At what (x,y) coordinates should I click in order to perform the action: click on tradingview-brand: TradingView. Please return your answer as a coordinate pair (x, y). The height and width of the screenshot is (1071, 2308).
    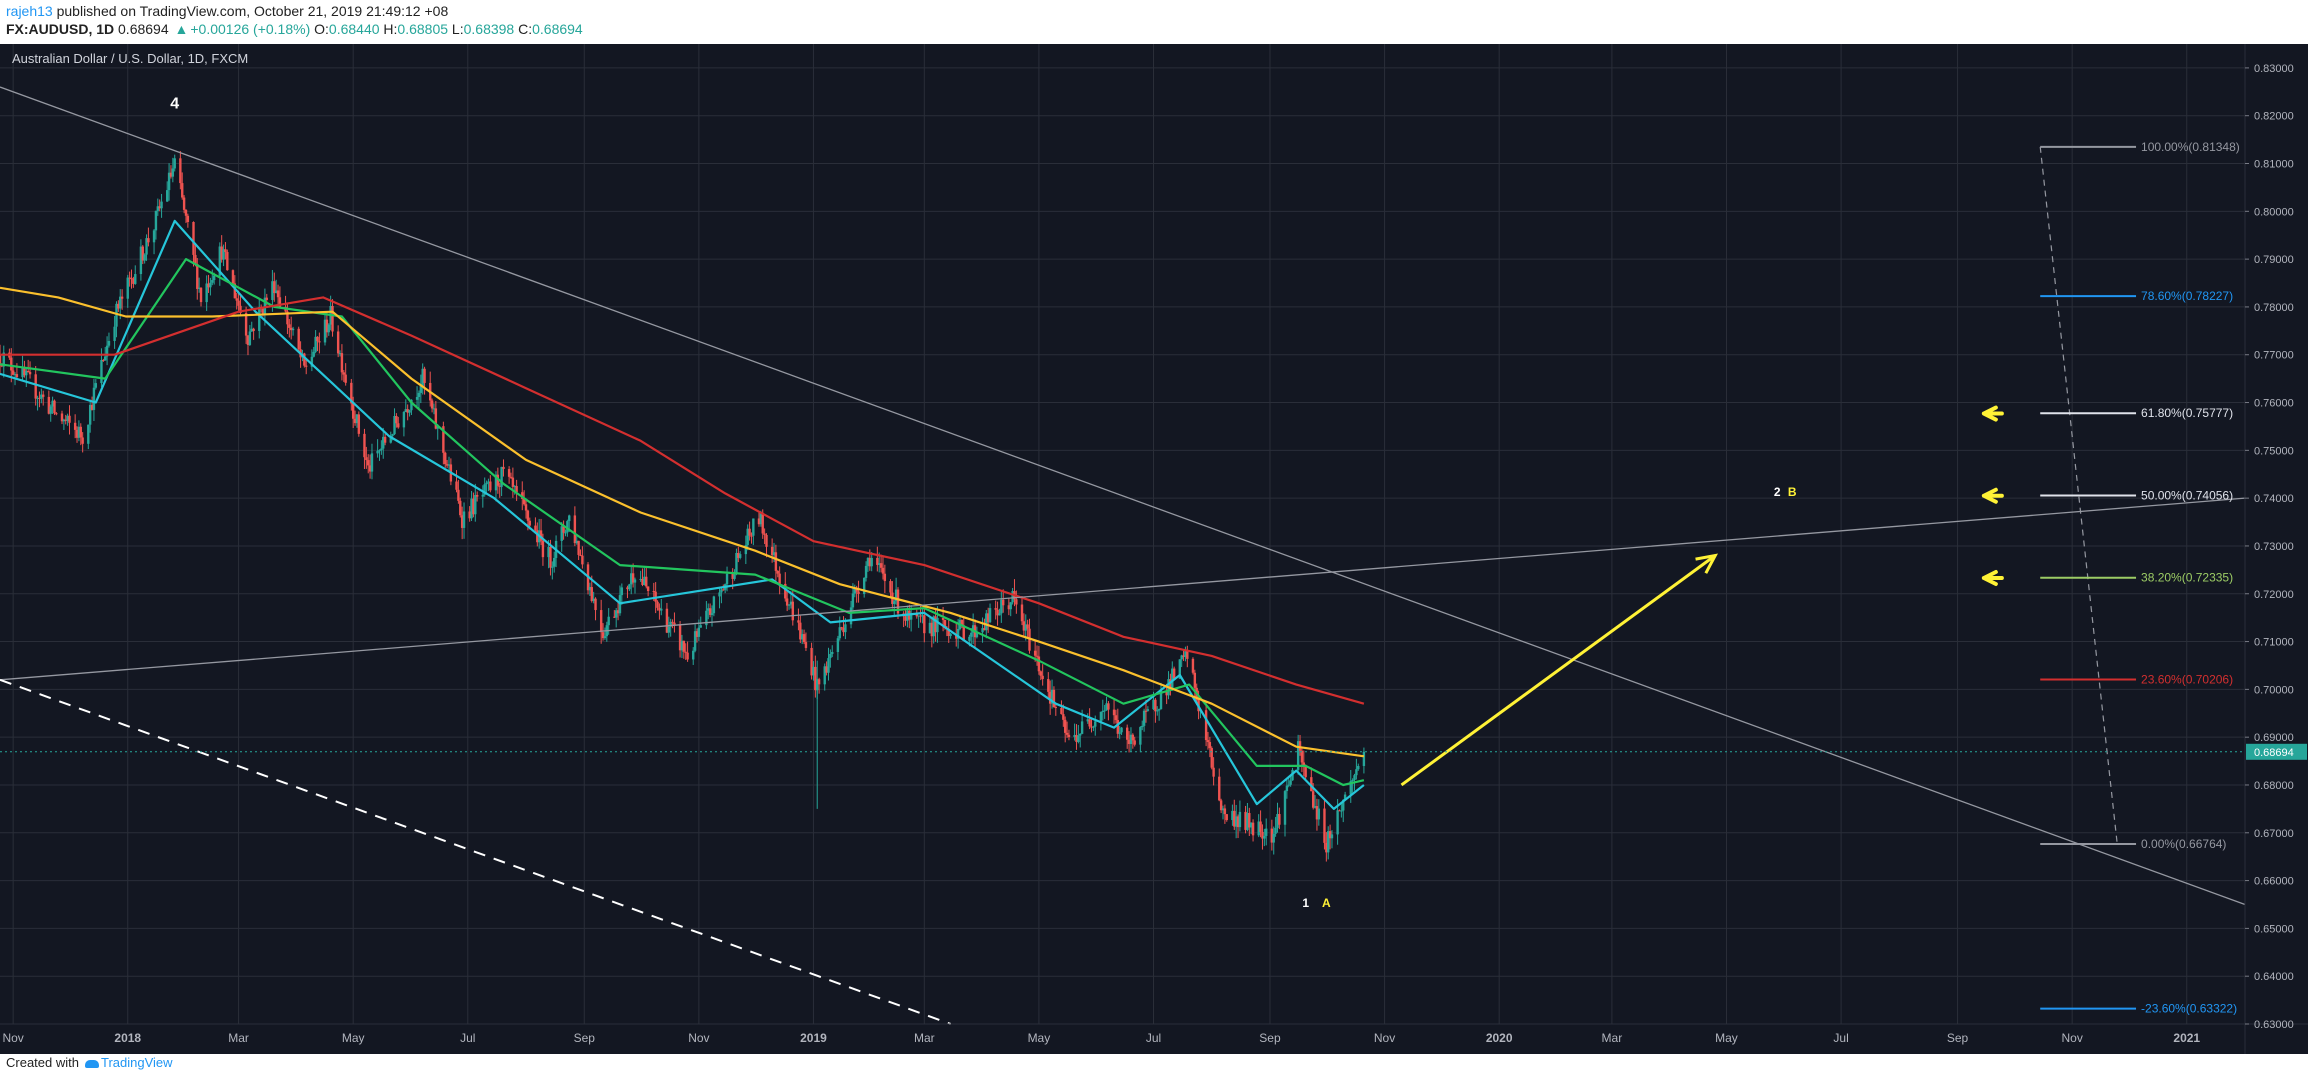
    Looking at the image, I should click on (136, 1062).